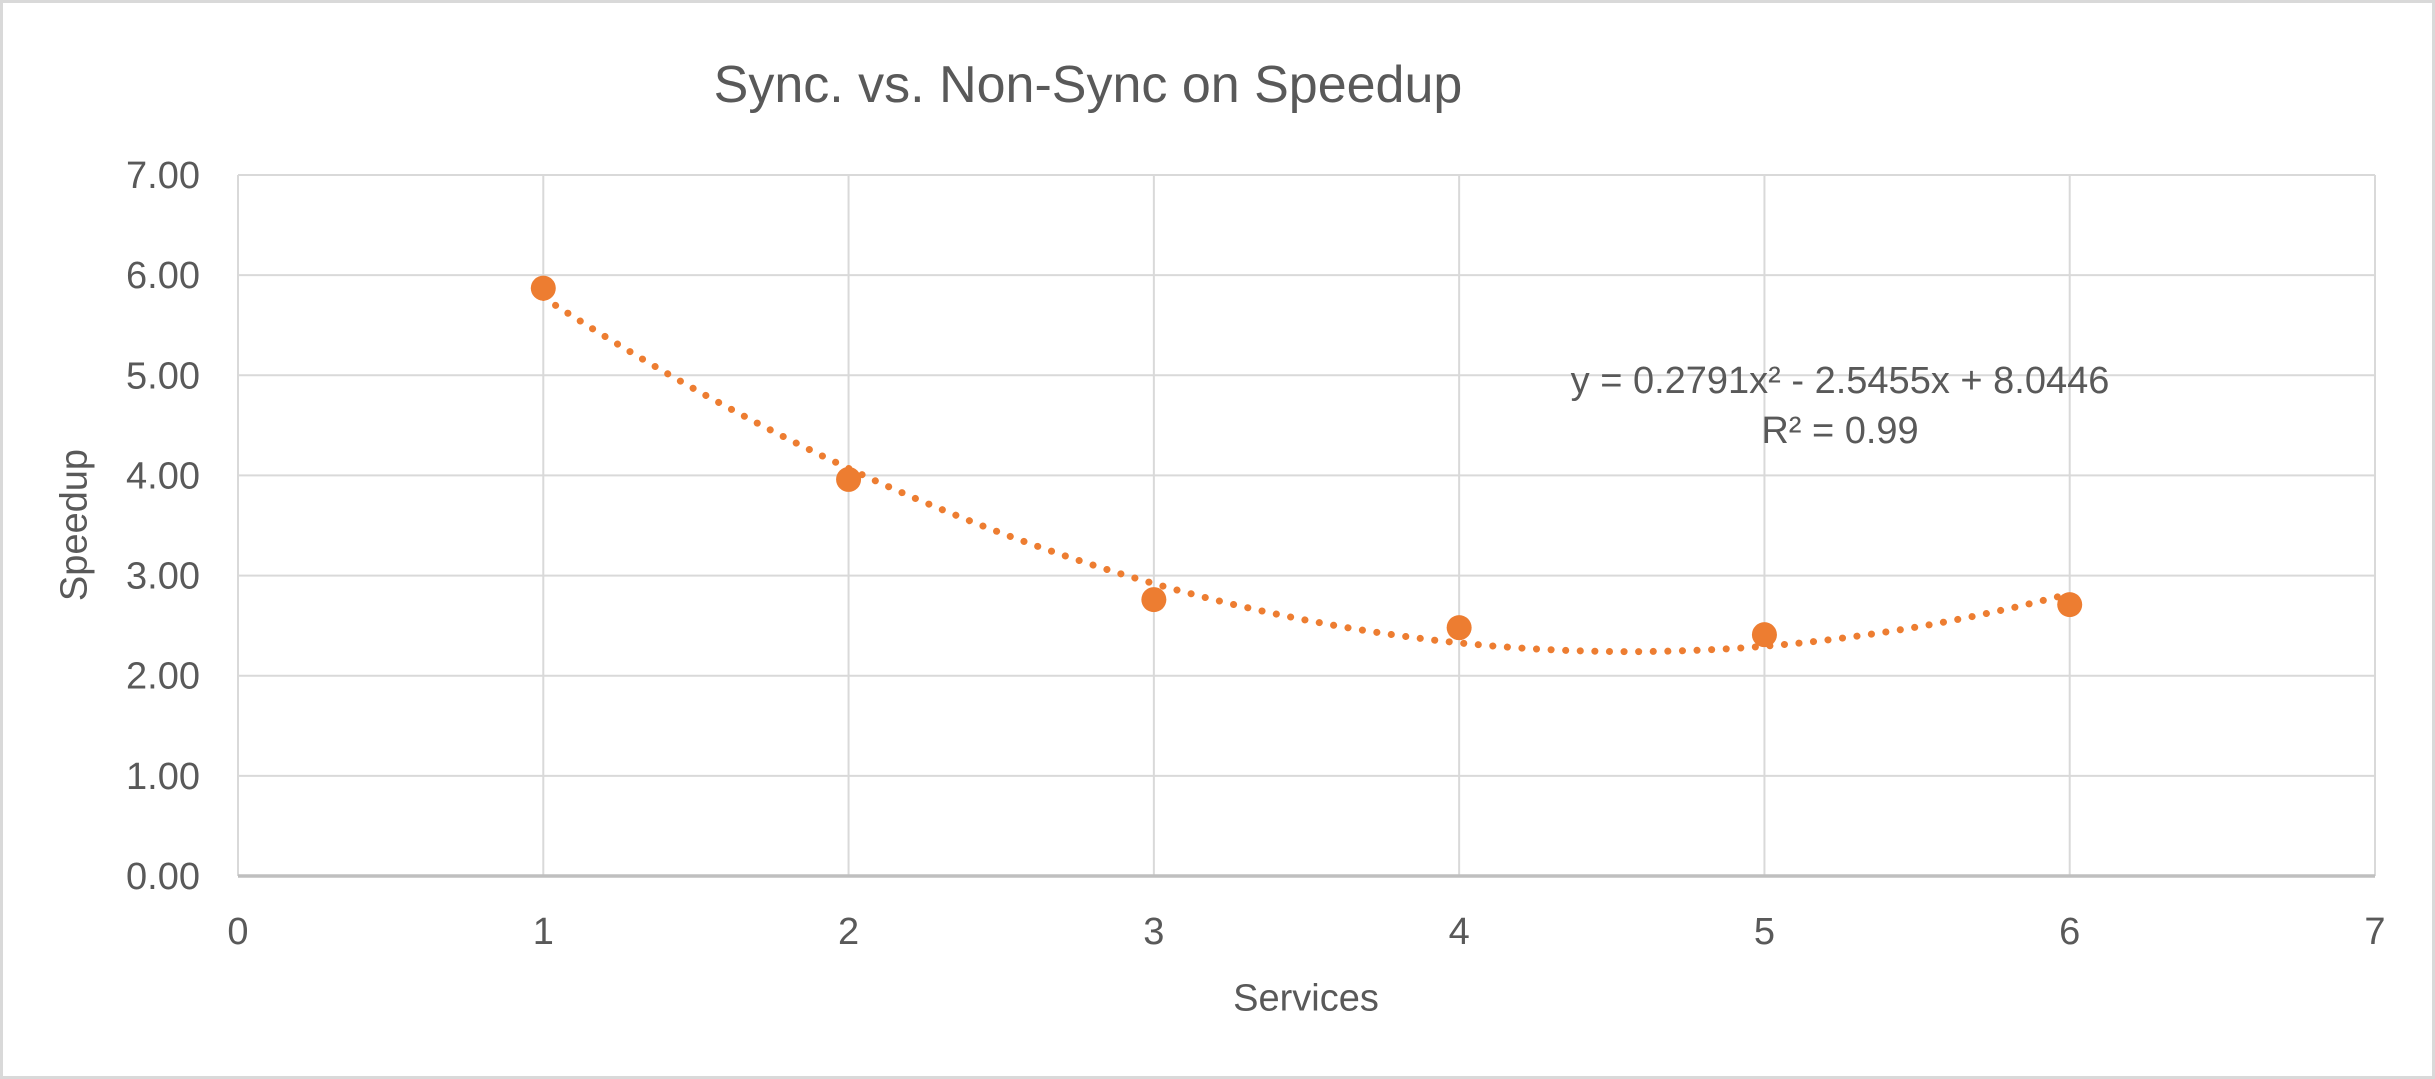 The image size is (2435, 1079). I want to click on trendline-equation: y = 0.2791x² - 2.5455x + 8.0446, so click(1840, 381).